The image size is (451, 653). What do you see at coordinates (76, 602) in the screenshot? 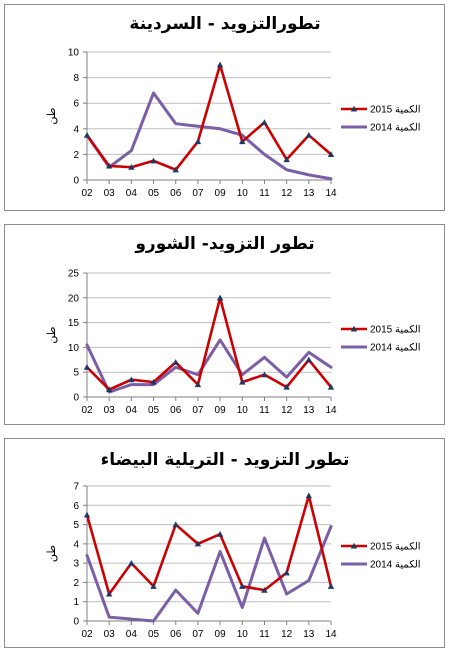
I see `y-tick-label: 1` at bounding box center [76, 602].